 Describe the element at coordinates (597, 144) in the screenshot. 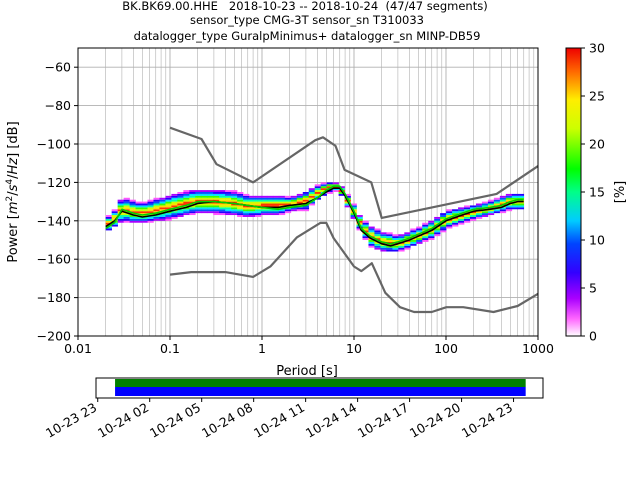

I see `colorbar-tick-label: 20` at that location.